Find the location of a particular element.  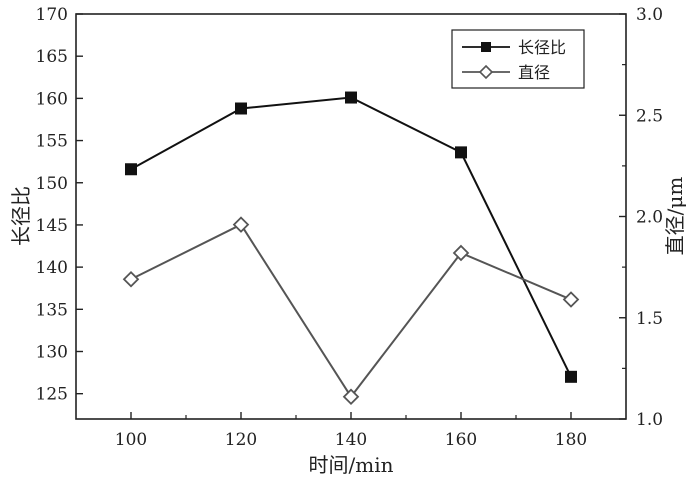

legend-label-series-1: 长径比 is located at coordinates (542, 47).